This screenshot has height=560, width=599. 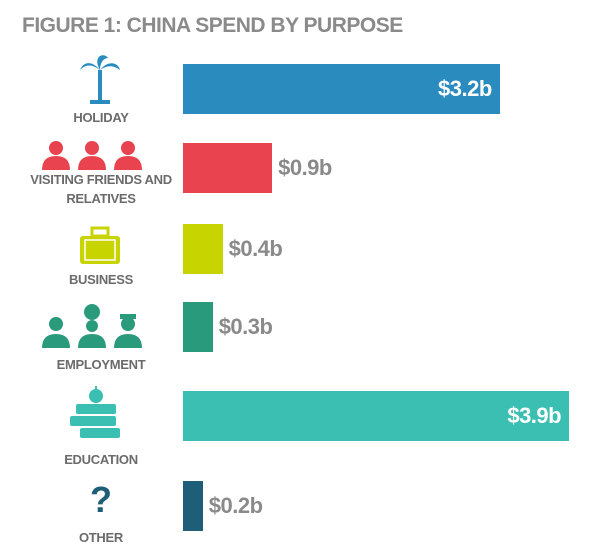 I want to click on palm-icon, so click(x=100, y=79).